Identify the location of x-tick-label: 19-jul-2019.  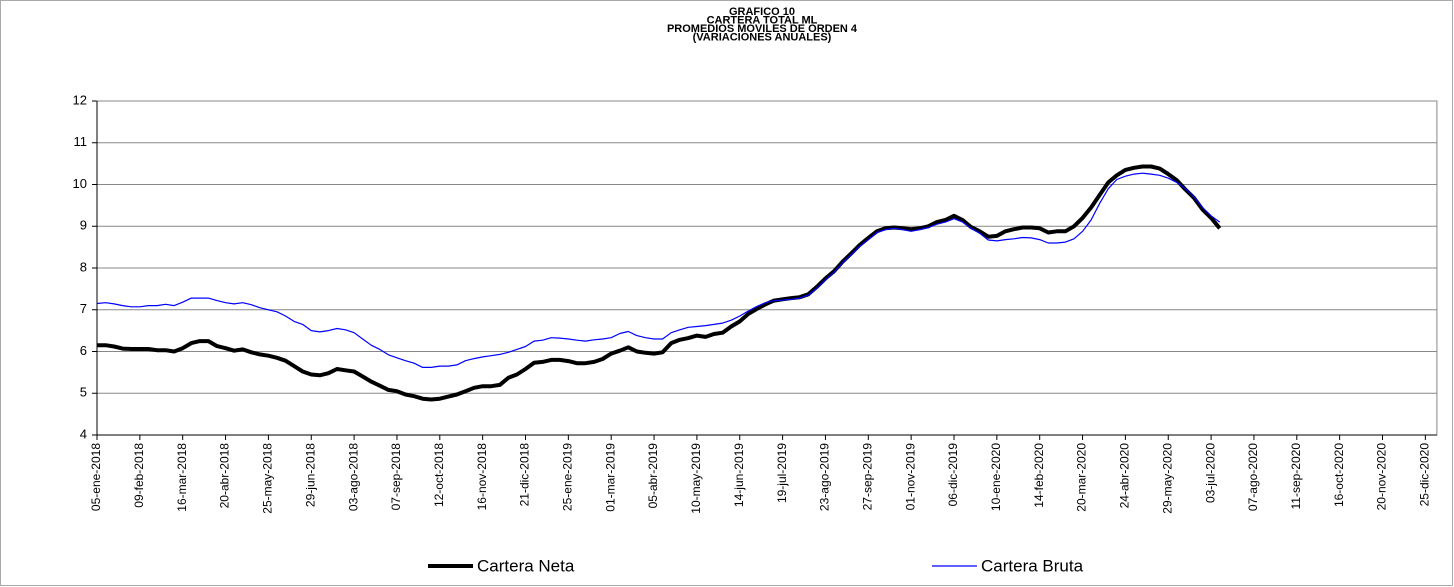
(782, 473).